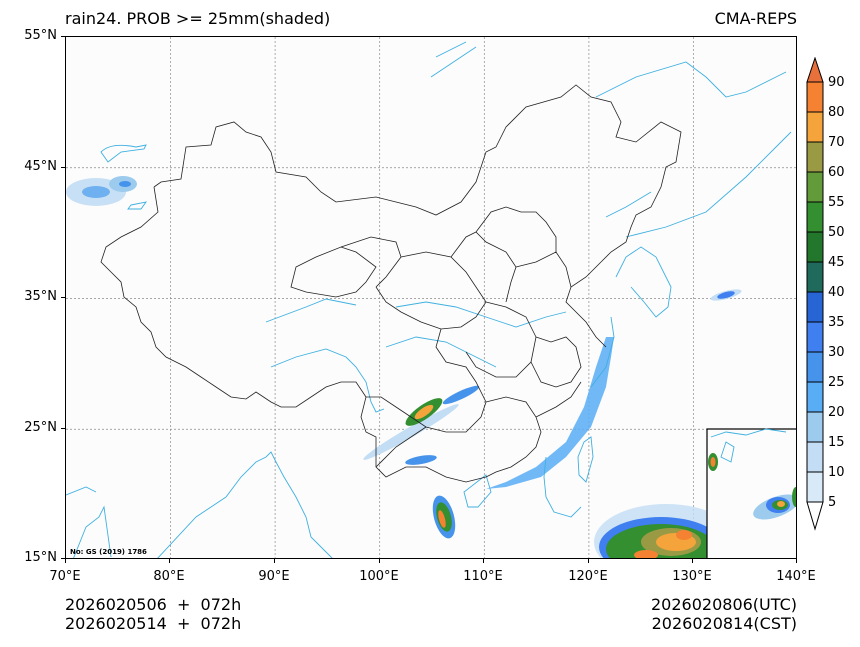 The height and width of the screenshot is (647, 860). I want to click on colorbar-label: 20, so click(836, 412).